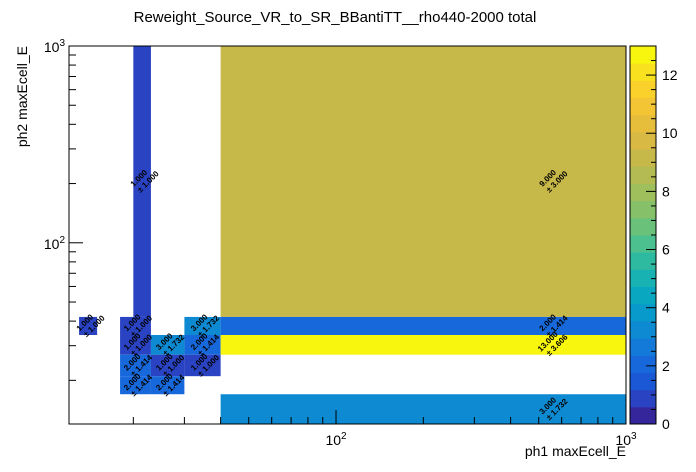 The image size is (696, 472). Describe the element at coordinates (55, 243) in the screenshot. I see `y-tick-label: 10²` at that location.